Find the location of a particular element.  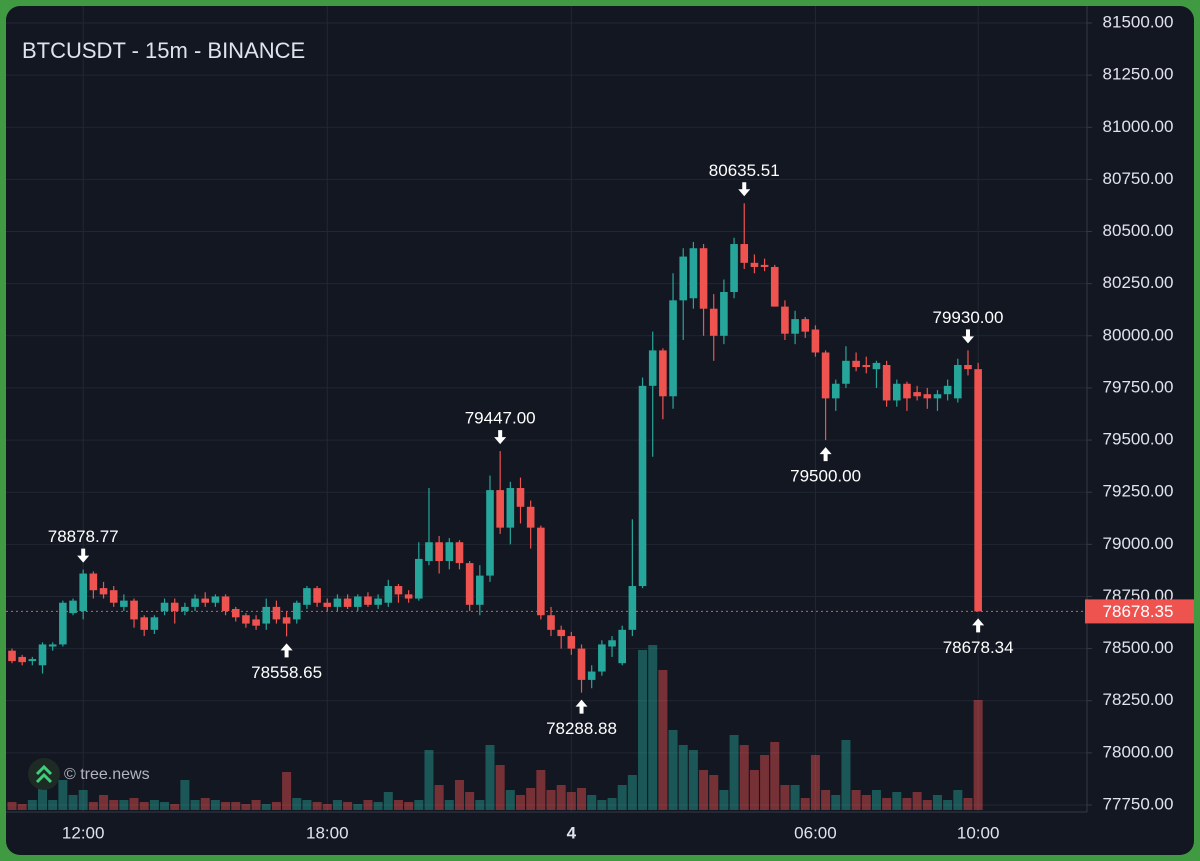

y-tick-label: 79500.00 is located at coordinates (1138, 439).